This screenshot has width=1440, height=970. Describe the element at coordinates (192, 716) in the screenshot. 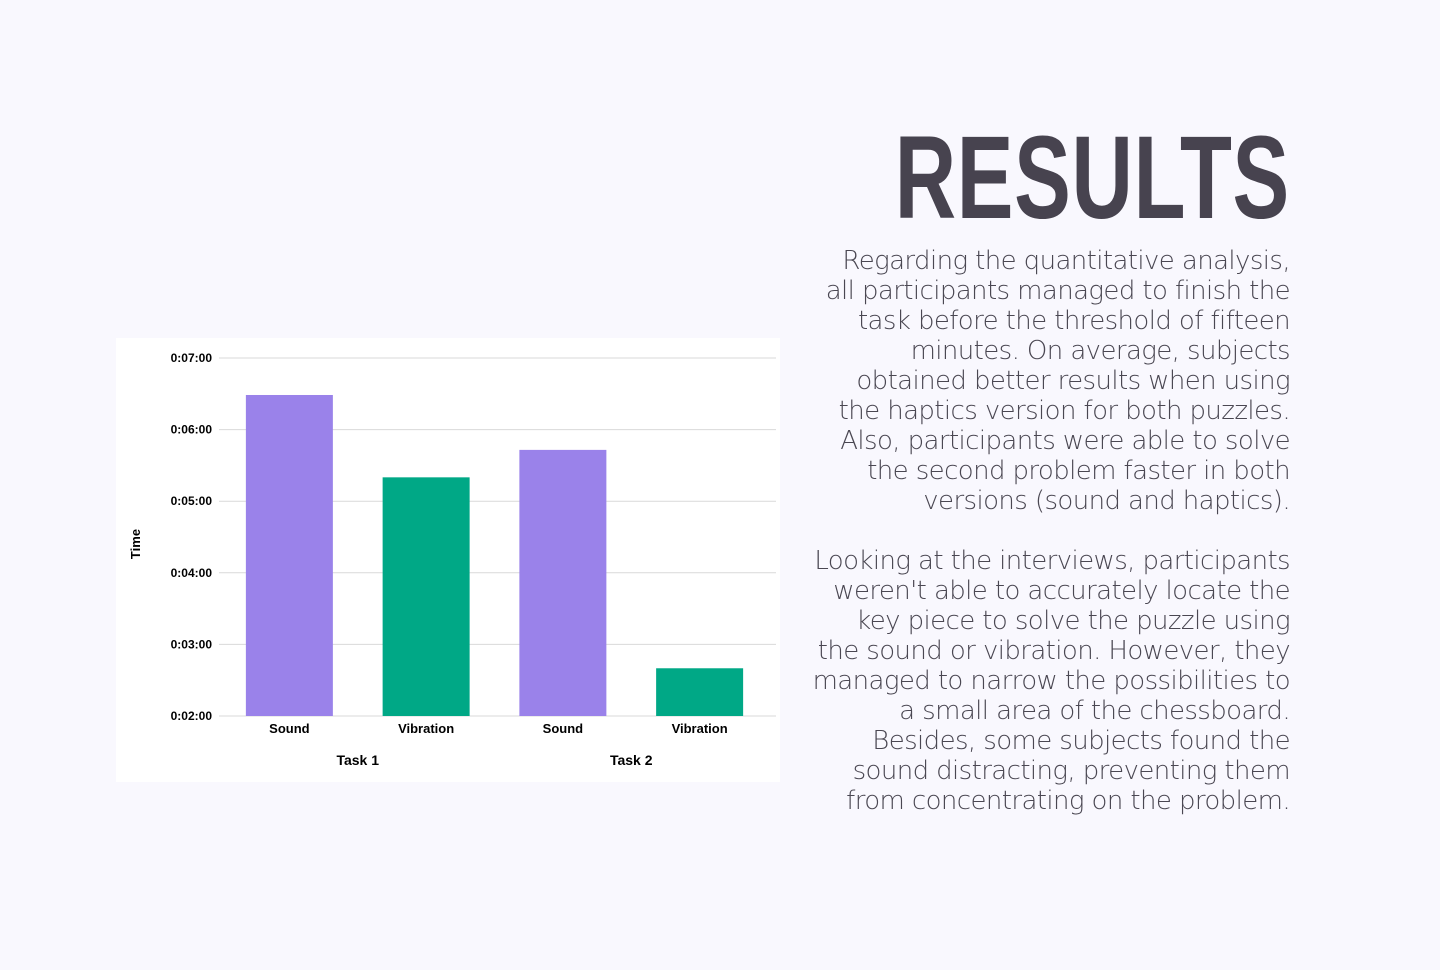

I see `y-tick-label: 0:02:00` at that location.